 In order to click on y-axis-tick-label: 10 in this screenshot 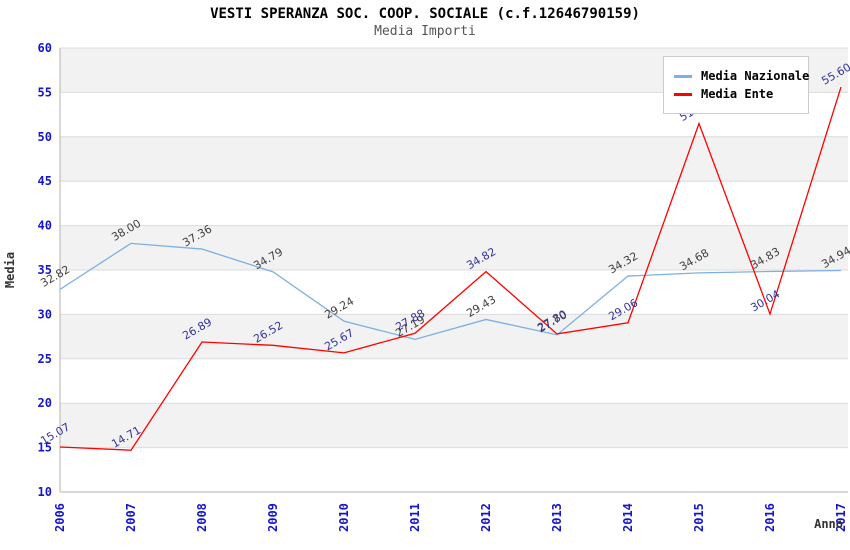, I will do `click(45, 492)`.